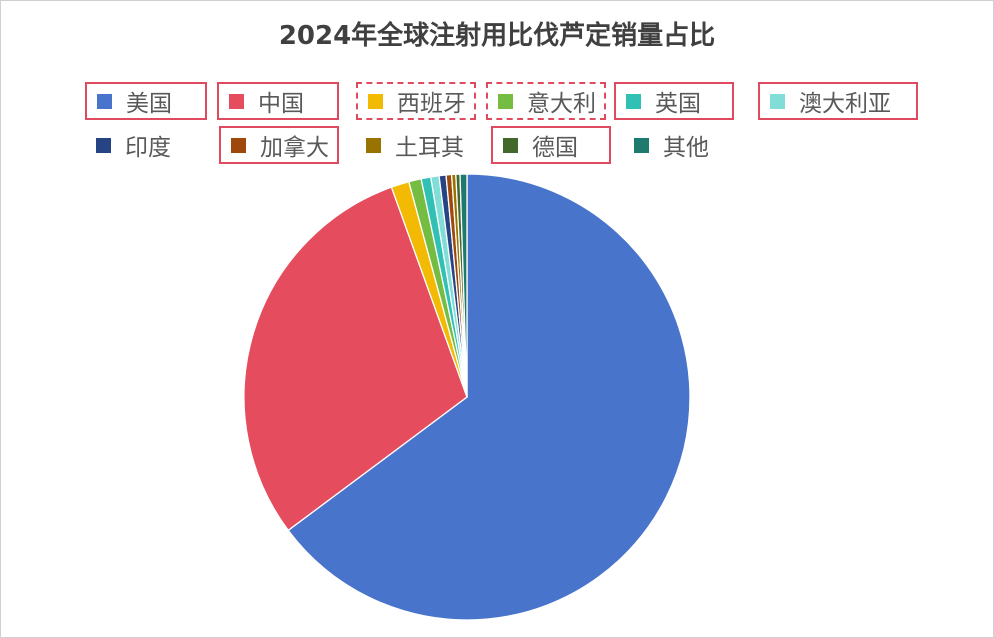 The image size is (994, 638). I want to click on legend-item: 土耳其, so click(421, 145).